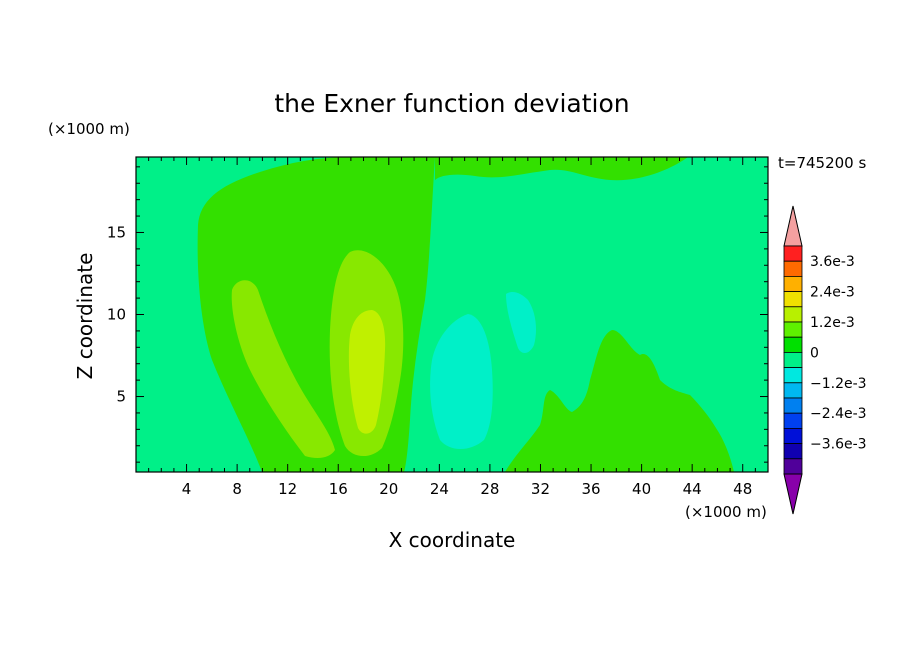  I want to click on colorbar-label: −3.6e-3, so click(838, 445).